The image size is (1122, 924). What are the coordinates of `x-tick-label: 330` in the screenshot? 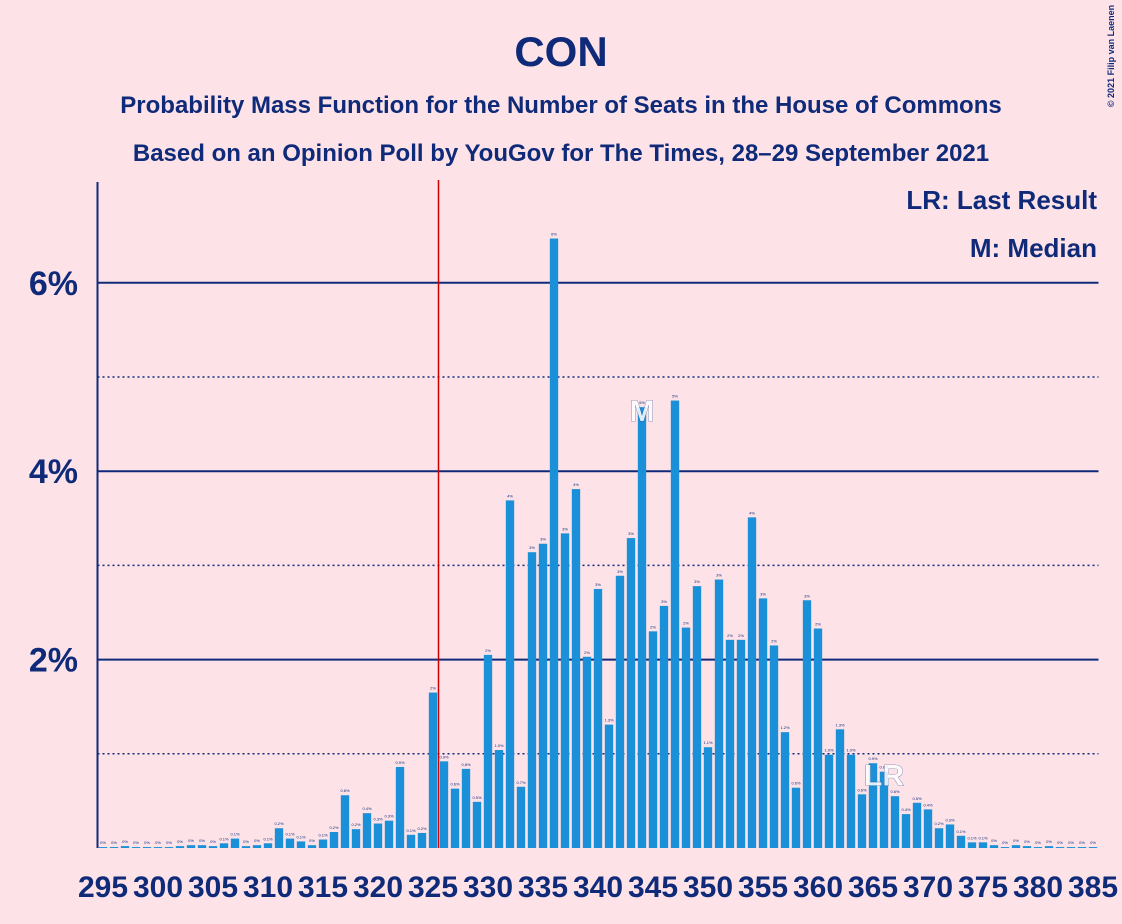 It's located at (488, 887).